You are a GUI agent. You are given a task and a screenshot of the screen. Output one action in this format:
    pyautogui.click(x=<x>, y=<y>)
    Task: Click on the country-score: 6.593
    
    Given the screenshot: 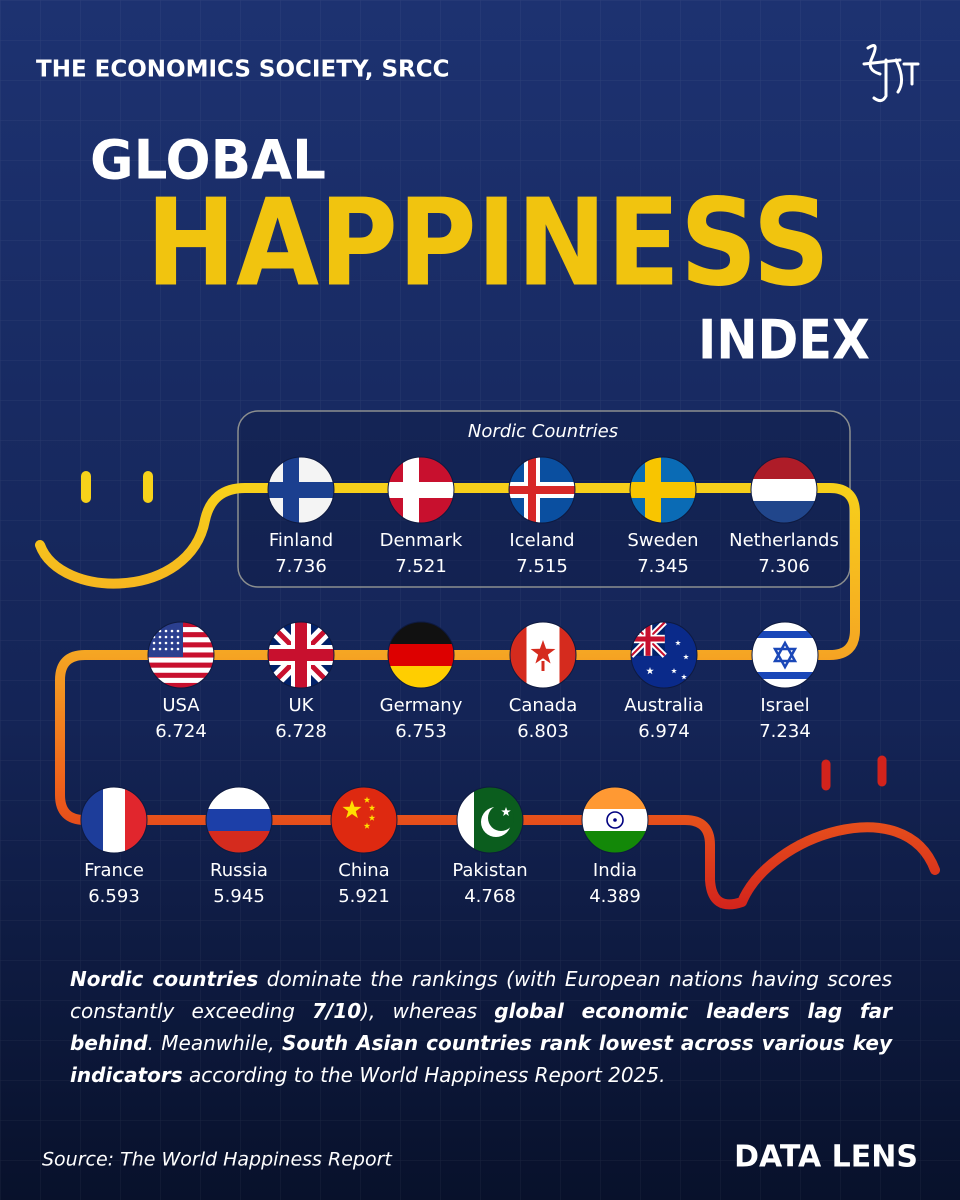 What is the action you would take?
    pyautogui.click(x=114, y=896)
    